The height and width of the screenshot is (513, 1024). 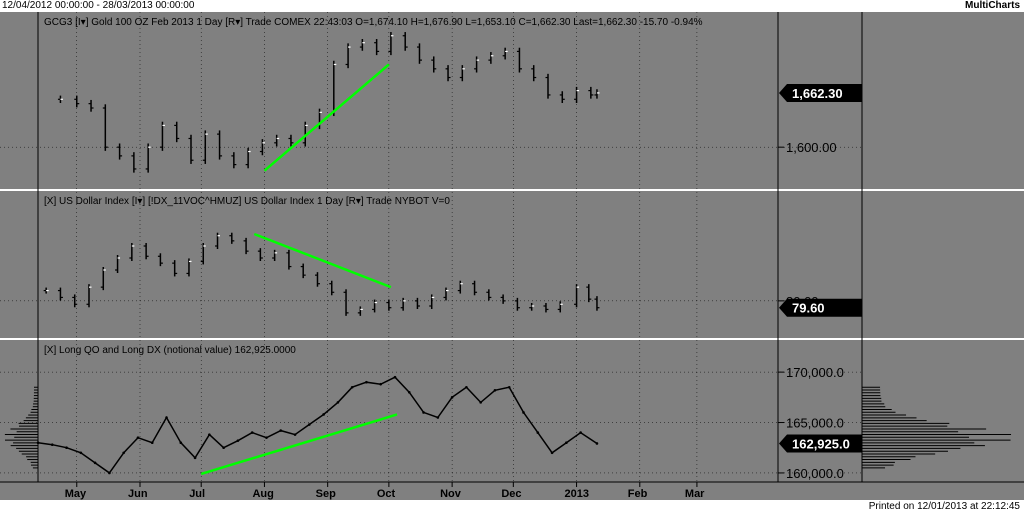 I want to click on time-tick-label: Dec, so click(x=511, y=494).